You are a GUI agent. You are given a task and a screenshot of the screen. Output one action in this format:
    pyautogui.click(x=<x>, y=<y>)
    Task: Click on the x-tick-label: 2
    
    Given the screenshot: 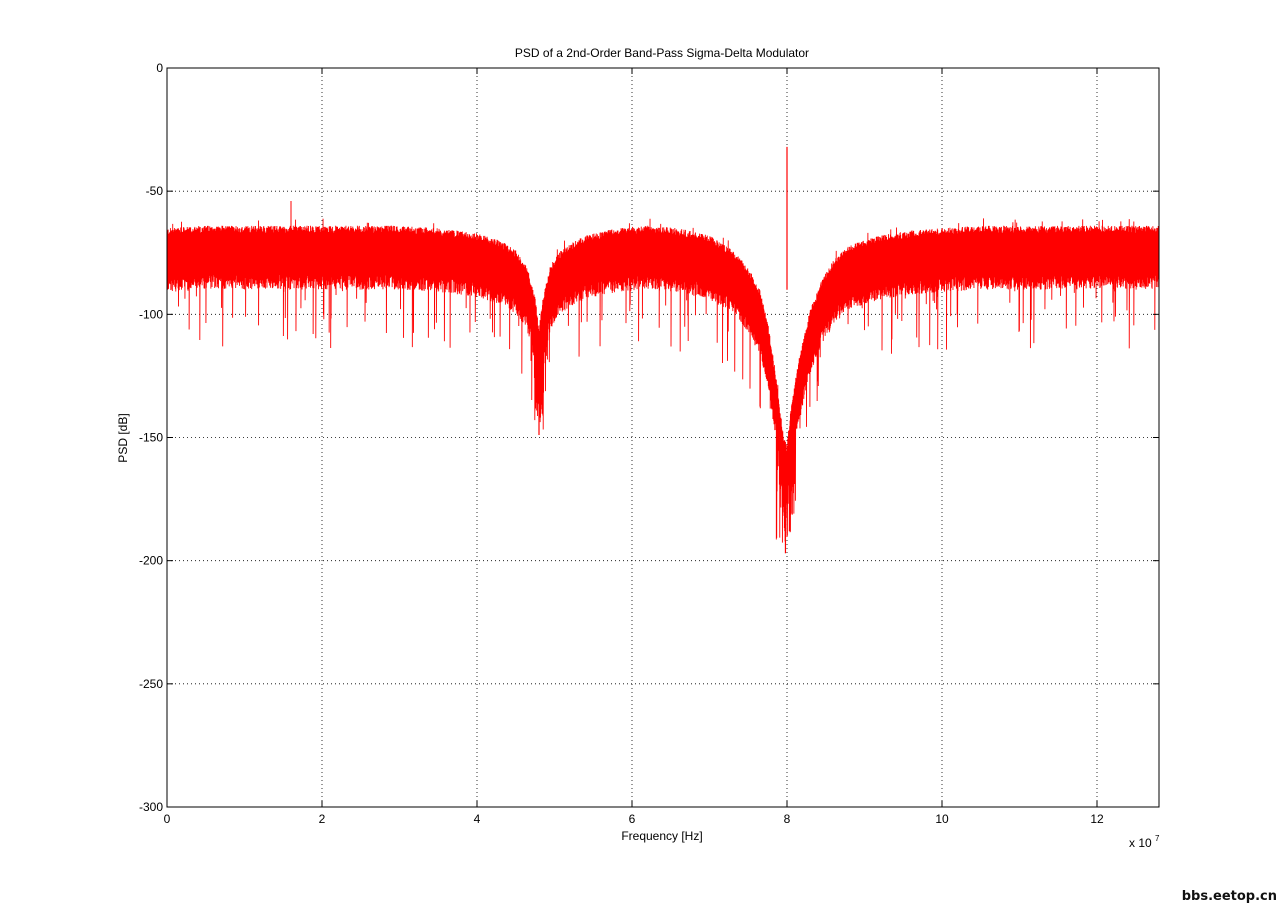 What is the action you would take?
    pyautogui.click(x=322, y=819)
    